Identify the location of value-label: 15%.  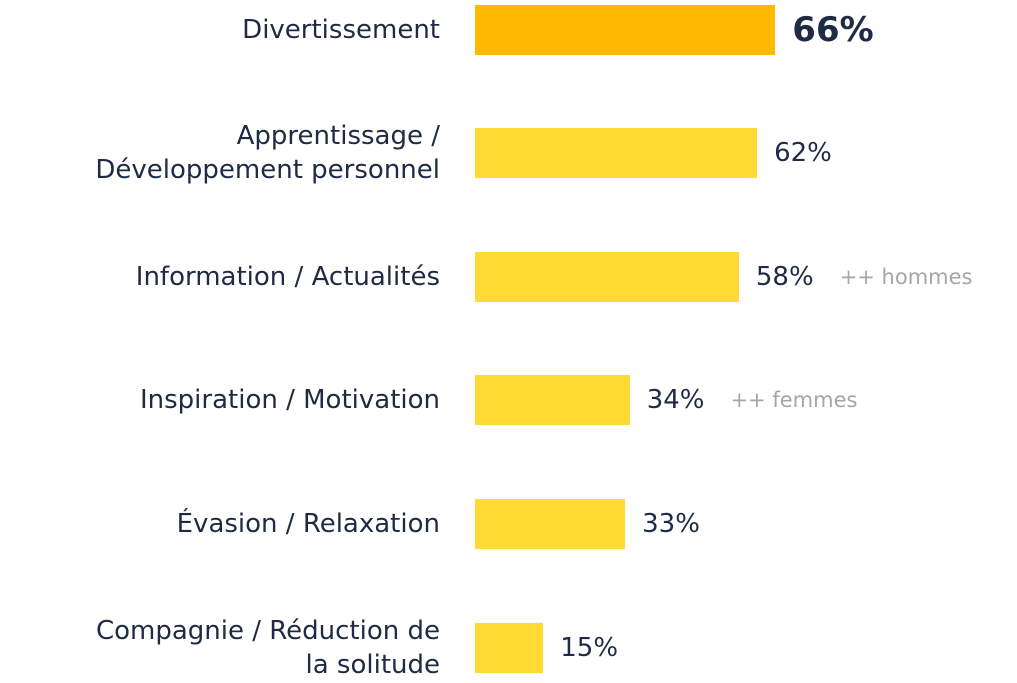
(589, 648).